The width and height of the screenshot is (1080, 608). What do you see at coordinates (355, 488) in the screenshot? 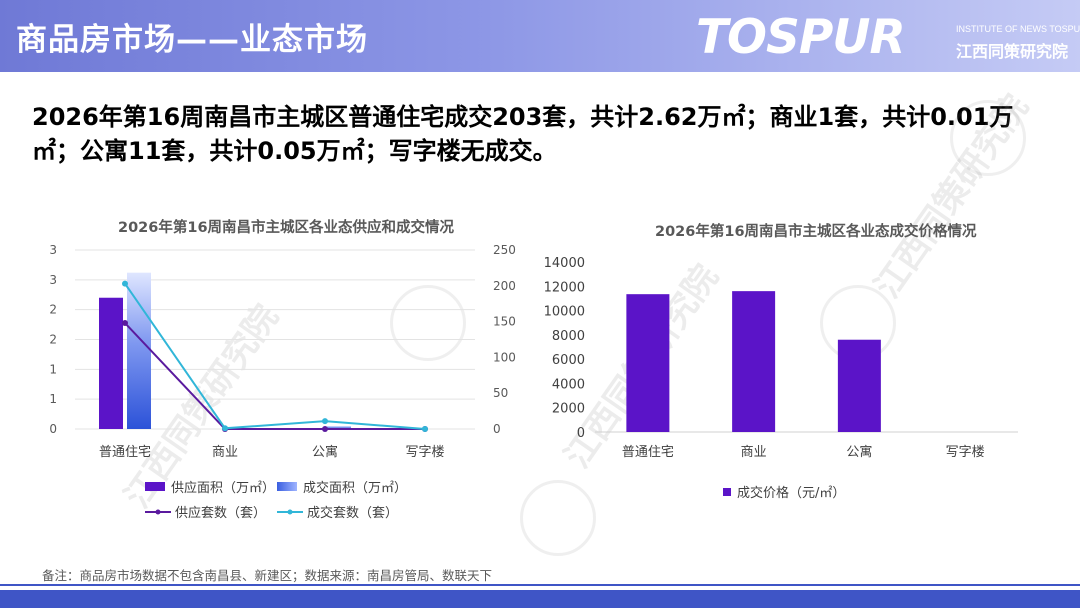
I see `legend-label: 成交面积（万㎡）` at bounding box center [355, 488].